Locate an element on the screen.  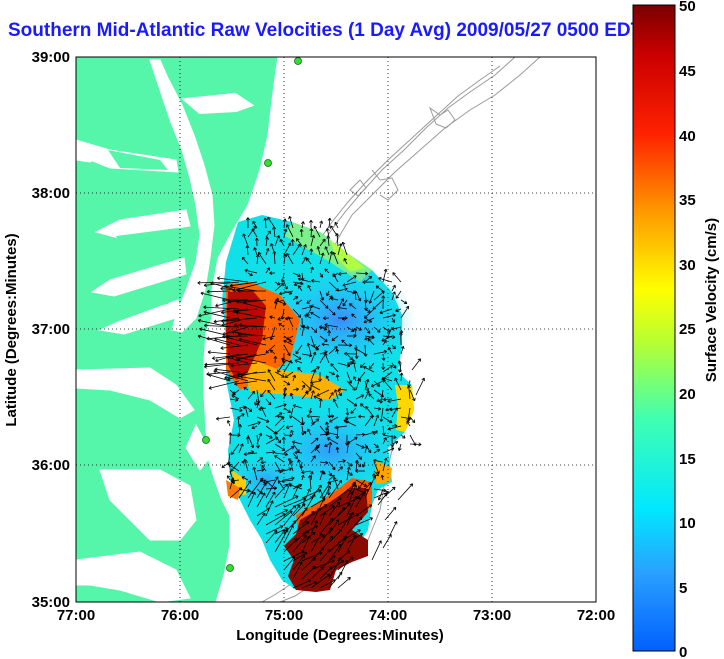
x-tick-label: 76:00 is located at coordinates (180, 615).